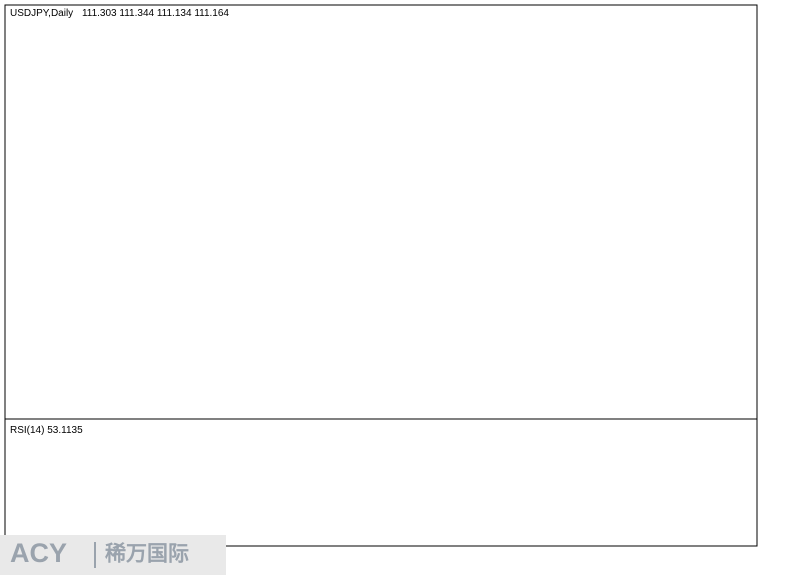  I want to click on rsi-last: 53.1135, so click(65, 430).